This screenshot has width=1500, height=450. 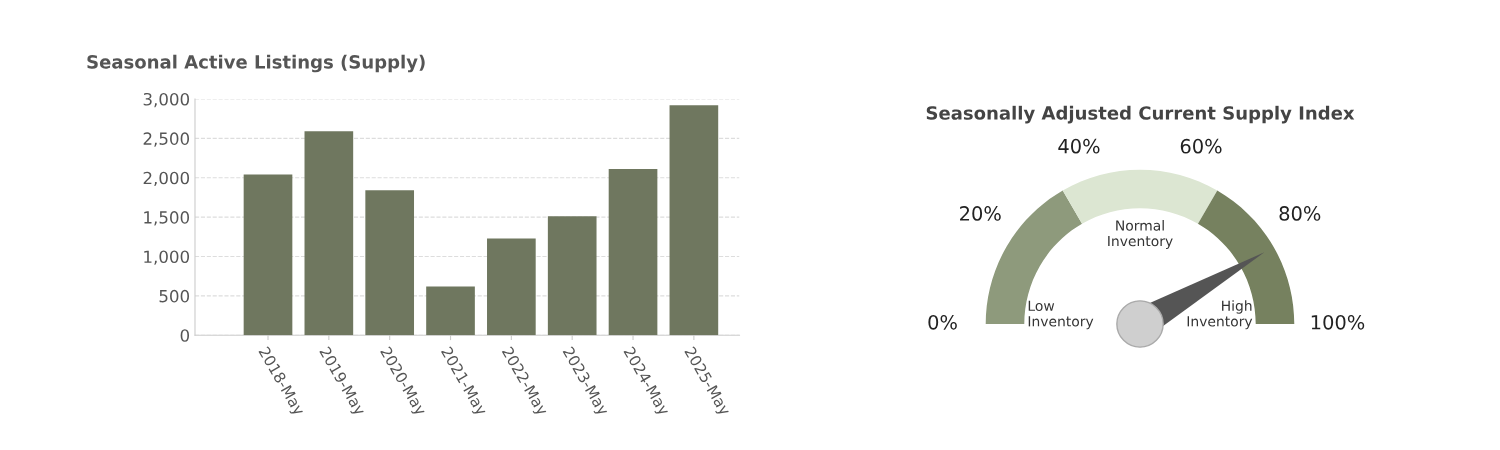 What do you see at coordinates (256, 63) in the screenshot?
I see `chart-title: Seasonal Active Listings (Supply)` at bounding box center [256, 63].